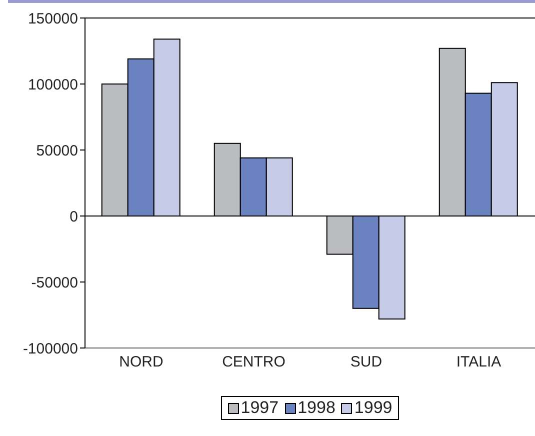 This screenshot has width=535, height=436. What do you see at coordinates (50, 349) in the screenshot?
I see `y-tick-label: -100000` at bounding box center [50, 349].